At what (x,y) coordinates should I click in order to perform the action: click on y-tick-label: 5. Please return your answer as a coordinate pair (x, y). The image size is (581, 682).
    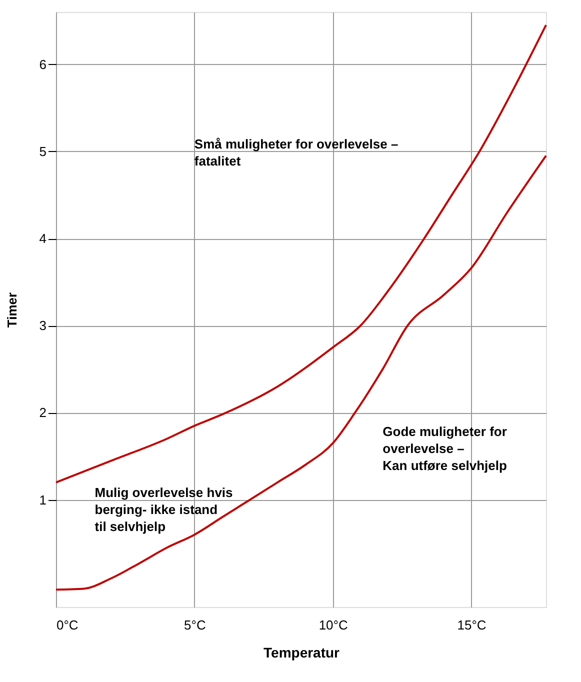
    Looking at the image, I should click on (42, 151).